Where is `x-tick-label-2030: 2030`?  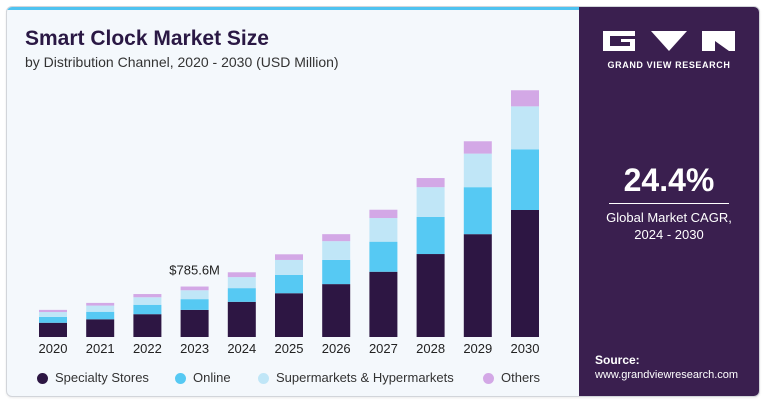 x-tick-label-2030: 2030 is located at coordinates (525, 348).